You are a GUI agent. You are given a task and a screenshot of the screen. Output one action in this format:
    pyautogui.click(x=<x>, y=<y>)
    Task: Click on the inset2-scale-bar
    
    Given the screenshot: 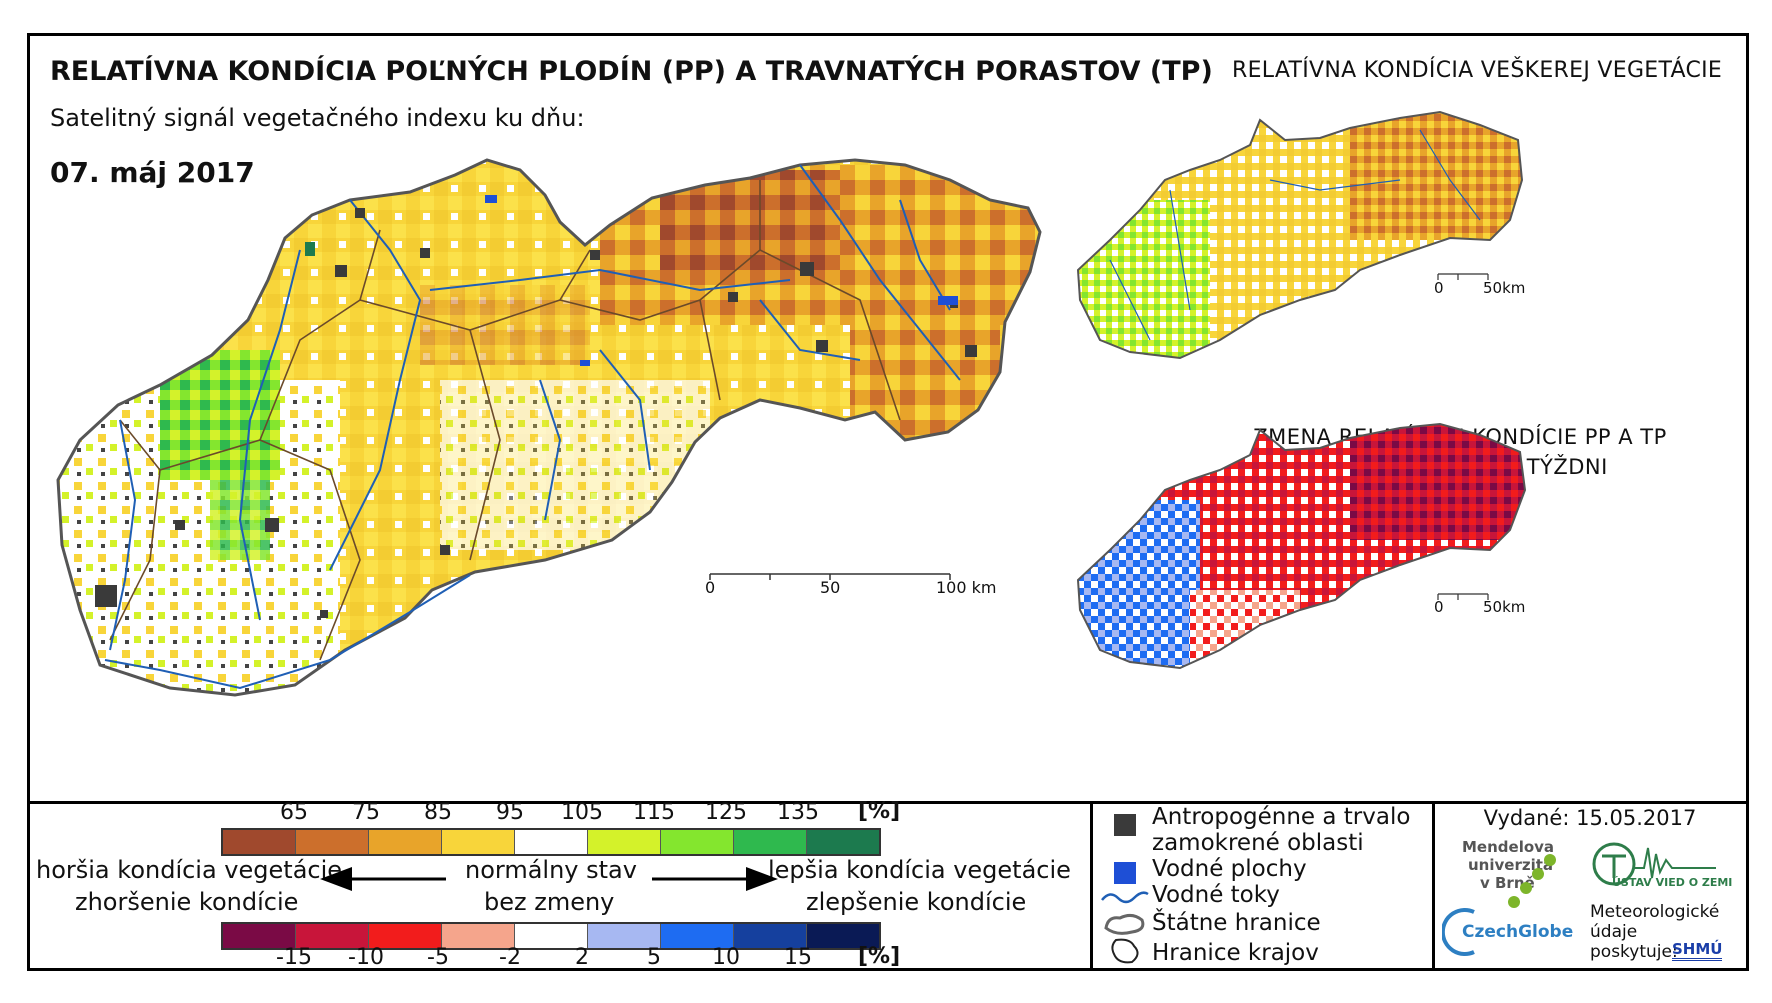 What is the action you would take?
    pyautogui.click(x=1463, y=596)
    